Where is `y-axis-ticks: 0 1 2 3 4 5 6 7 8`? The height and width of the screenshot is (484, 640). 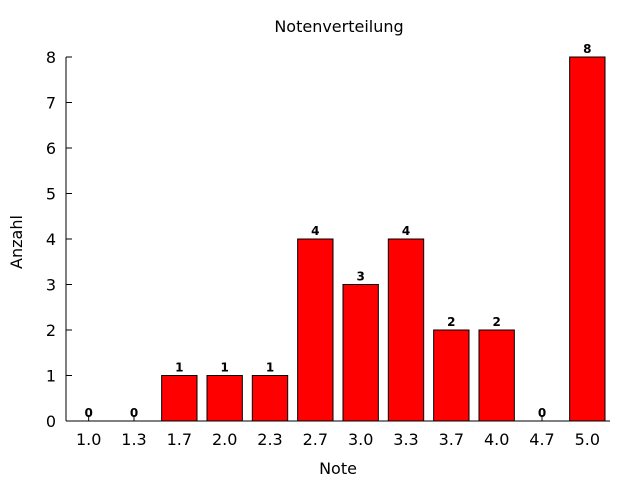 y-axis-ticks: 0 1 2 3 4 5 6 7 8 is located at coordinates (59, 239).